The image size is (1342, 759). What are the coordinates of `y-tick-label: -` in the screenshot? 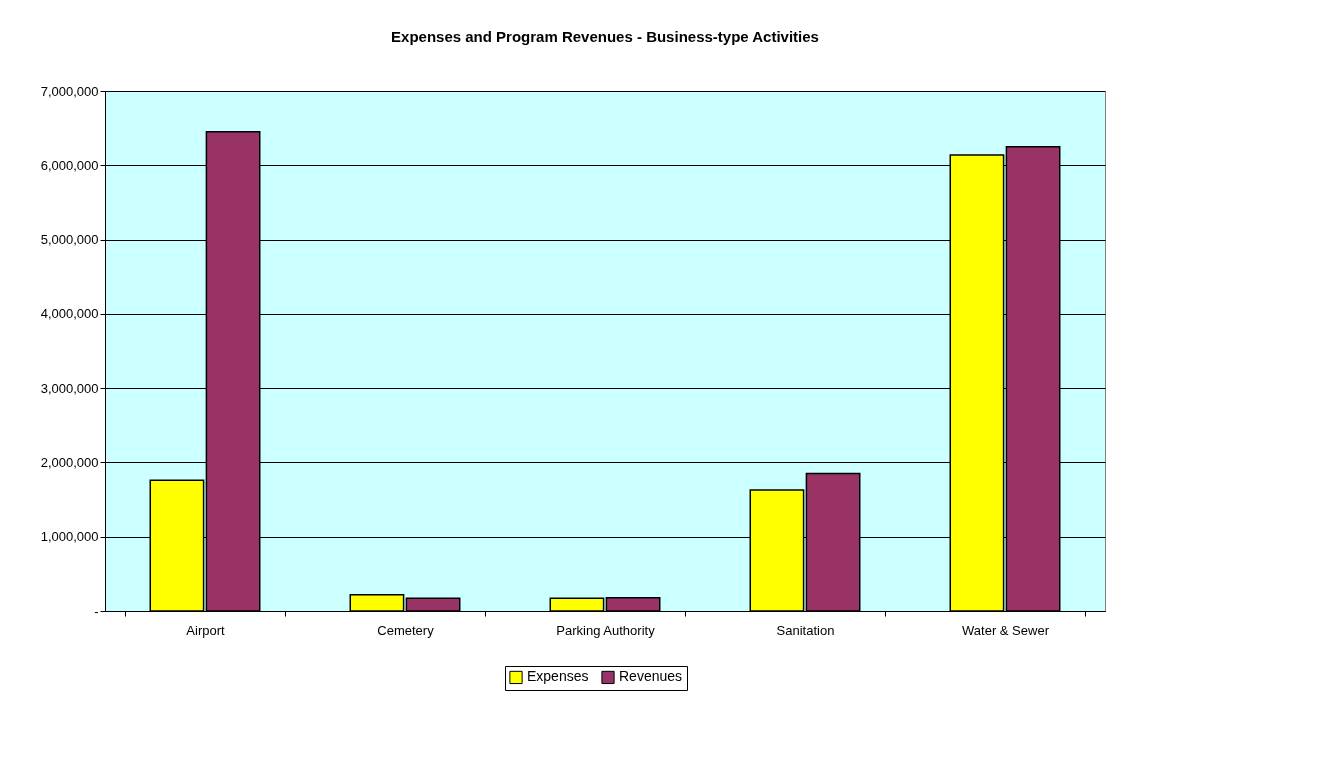 It's located at (96, 611).